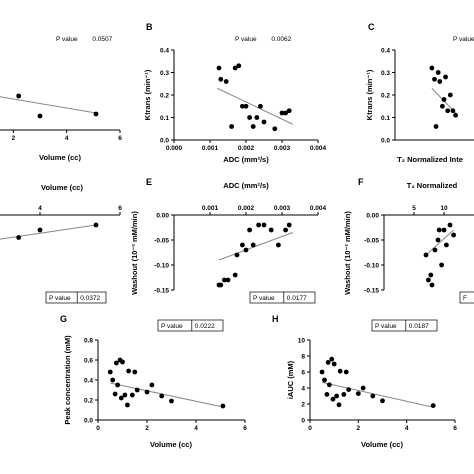  I want to click on x-tick-label: 0.000, so click(174, 148).